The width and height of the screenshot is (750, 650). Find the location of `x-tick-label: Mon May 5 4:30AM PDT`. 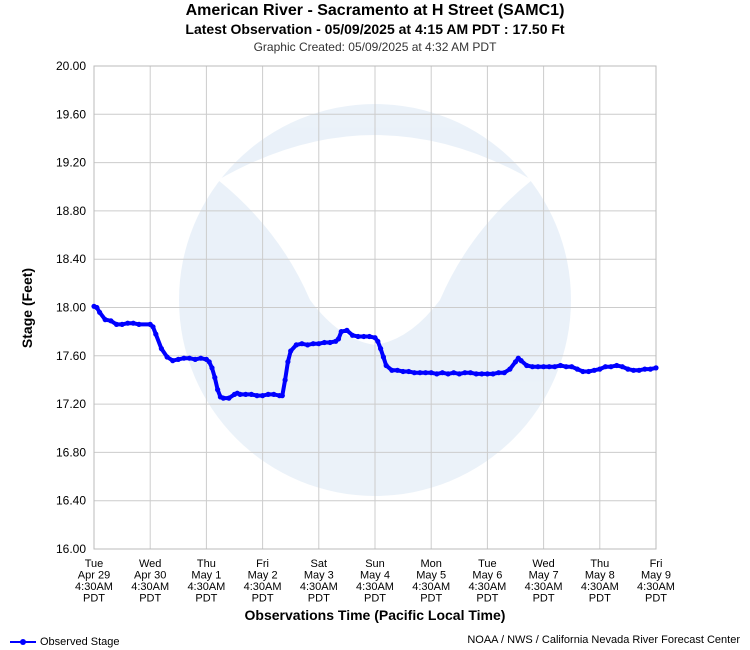

x-tick-label: Mon May 5 4:30AM PDT is located at coordinates (431, 581).